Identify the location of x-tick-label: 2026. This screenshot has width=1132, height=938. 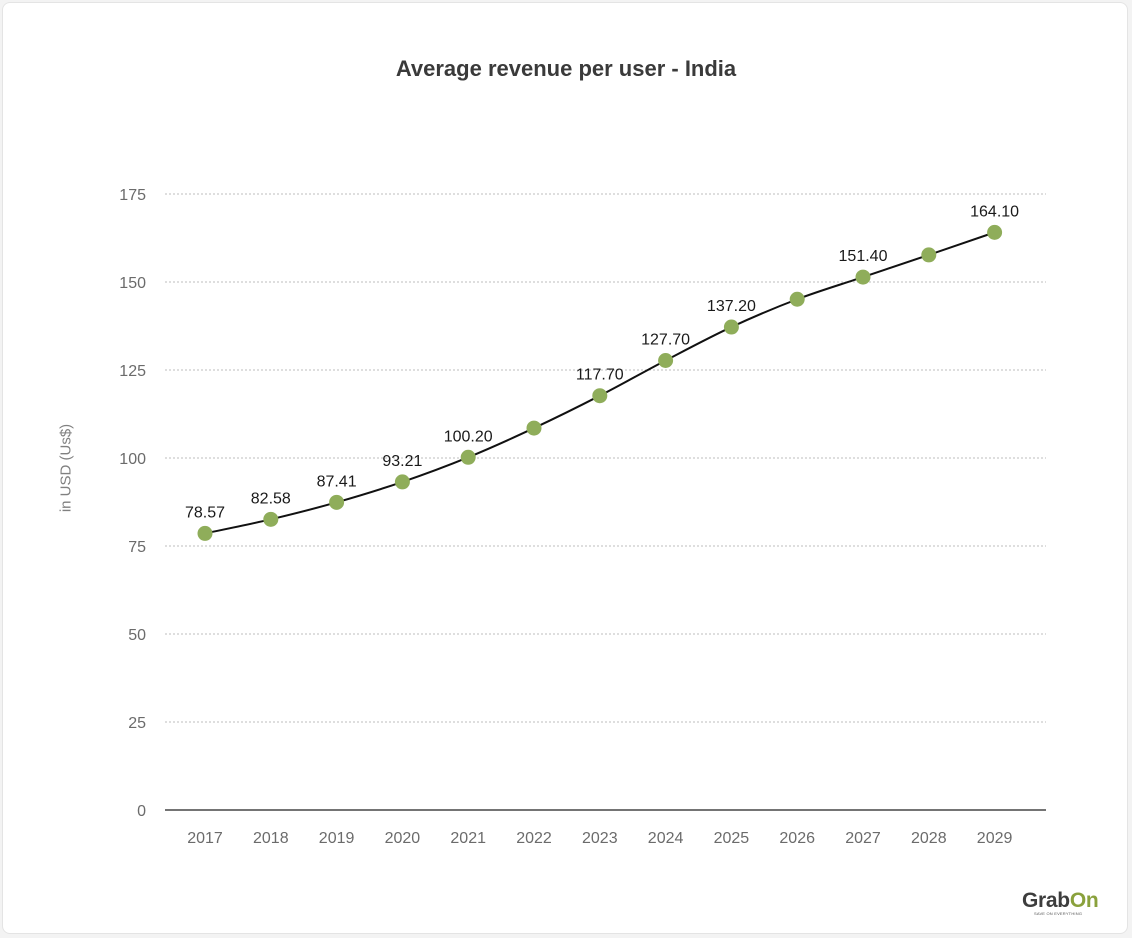
(797, 838).